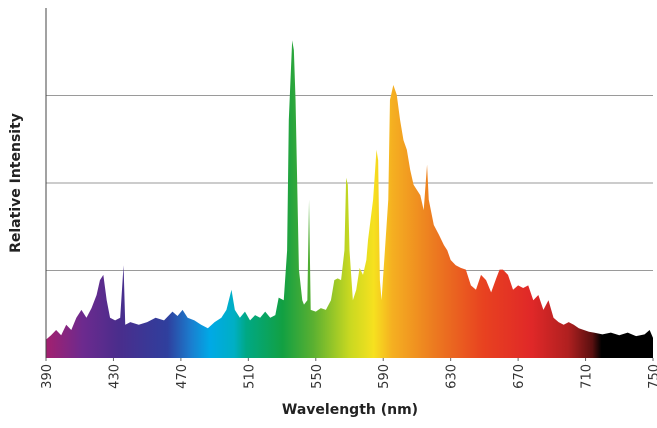  Describe the element at coordinates (384, 376) in the screenshot. I see `x-tick-label: 590` at that location.